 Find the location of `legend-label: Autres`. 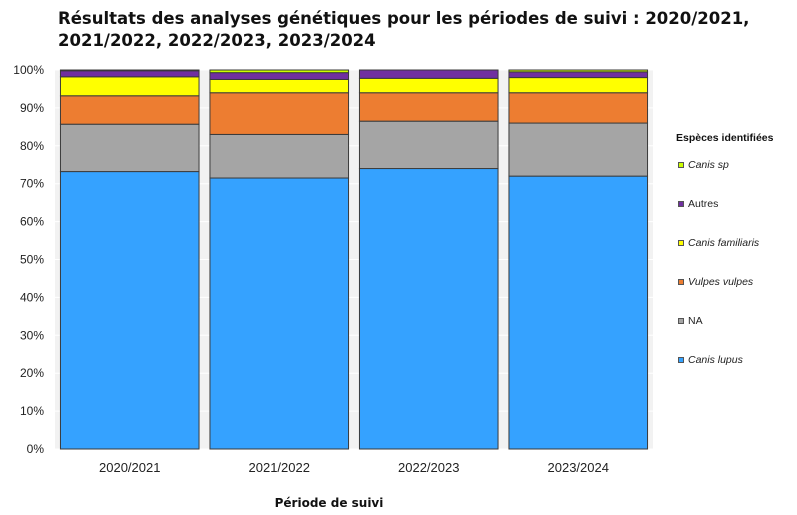

legend-label: Autres is located at coordinates (703, 204).